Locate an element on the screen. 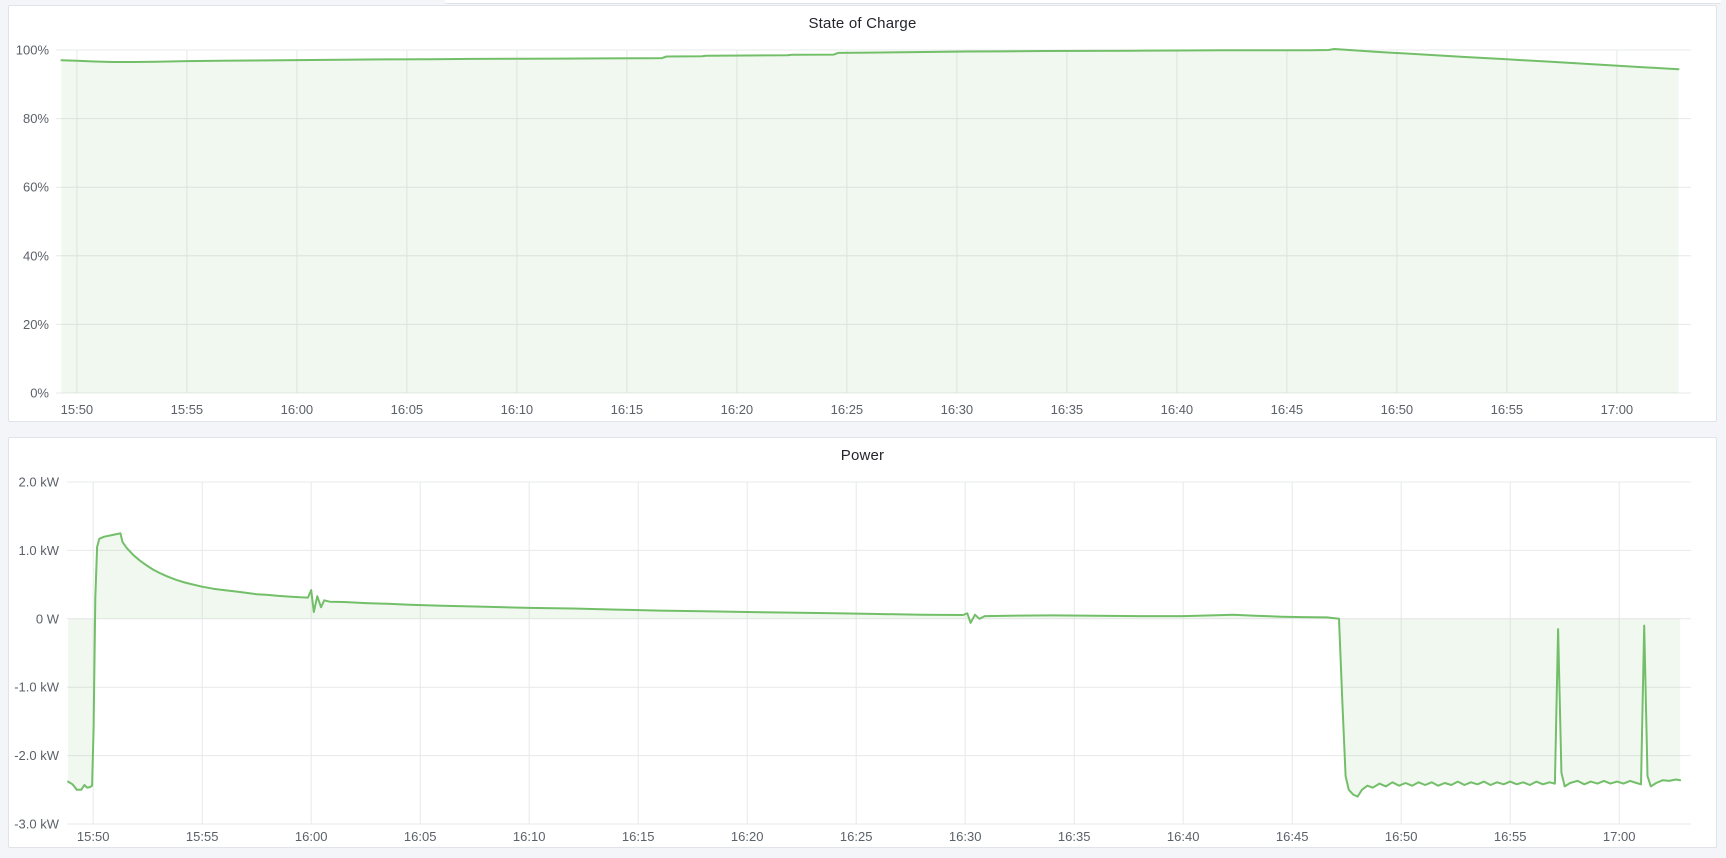 Image resolution: width=1726 pixels, height=858 pixels. svg-text: 100% is located at coordinates (33, 50).